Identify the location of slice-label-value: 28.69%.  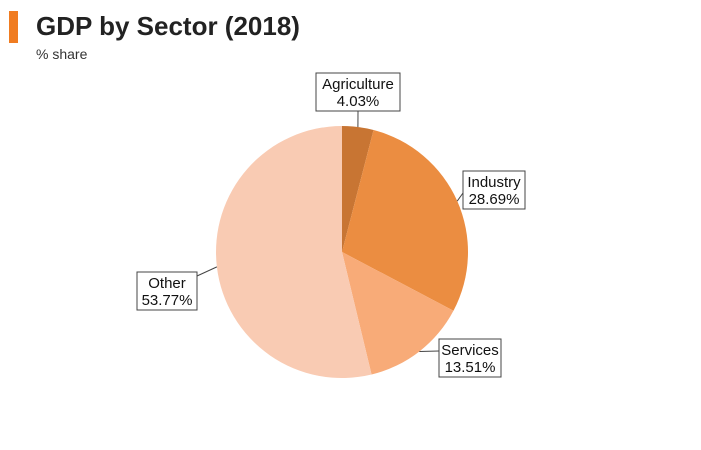
(494, 199).